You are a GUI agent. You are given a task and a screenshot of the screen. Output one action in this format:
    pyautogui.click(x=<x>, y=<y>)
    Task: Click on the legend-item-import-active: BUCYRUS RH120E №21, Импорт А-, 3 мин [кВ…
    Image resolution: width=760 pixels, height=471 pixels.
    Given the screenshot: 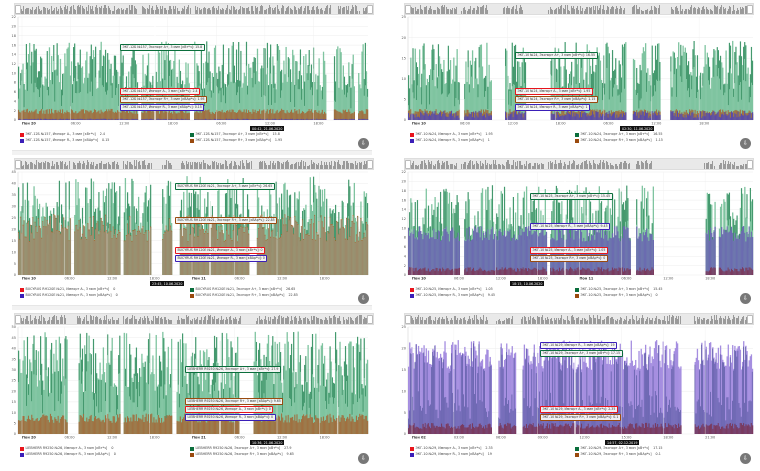 What is the action you would take?
    pyautogui.click(x=67, y=289)
    